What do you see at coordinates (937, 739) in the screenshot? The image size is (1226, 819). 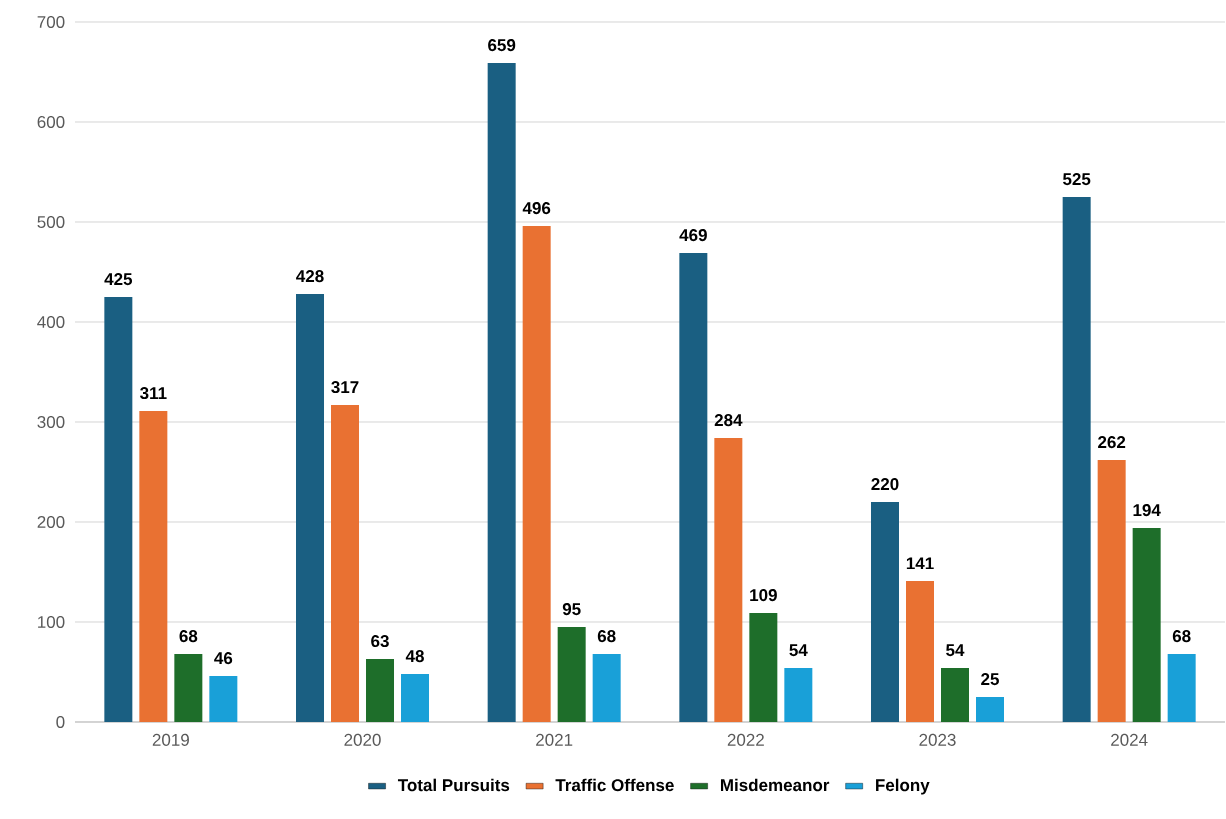 I see `x-tick-label: 2023` at bounding box center [937, 739].